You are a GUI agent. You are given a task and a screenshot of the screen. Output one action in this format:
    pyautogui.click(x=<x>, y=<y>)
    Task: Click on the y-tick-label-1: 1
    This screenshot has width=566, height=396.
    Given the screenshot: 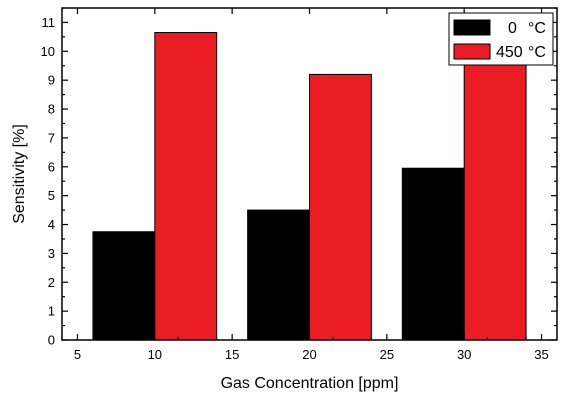 What is the action you would take?
    pyautogui.click(x=51, y=311)
    